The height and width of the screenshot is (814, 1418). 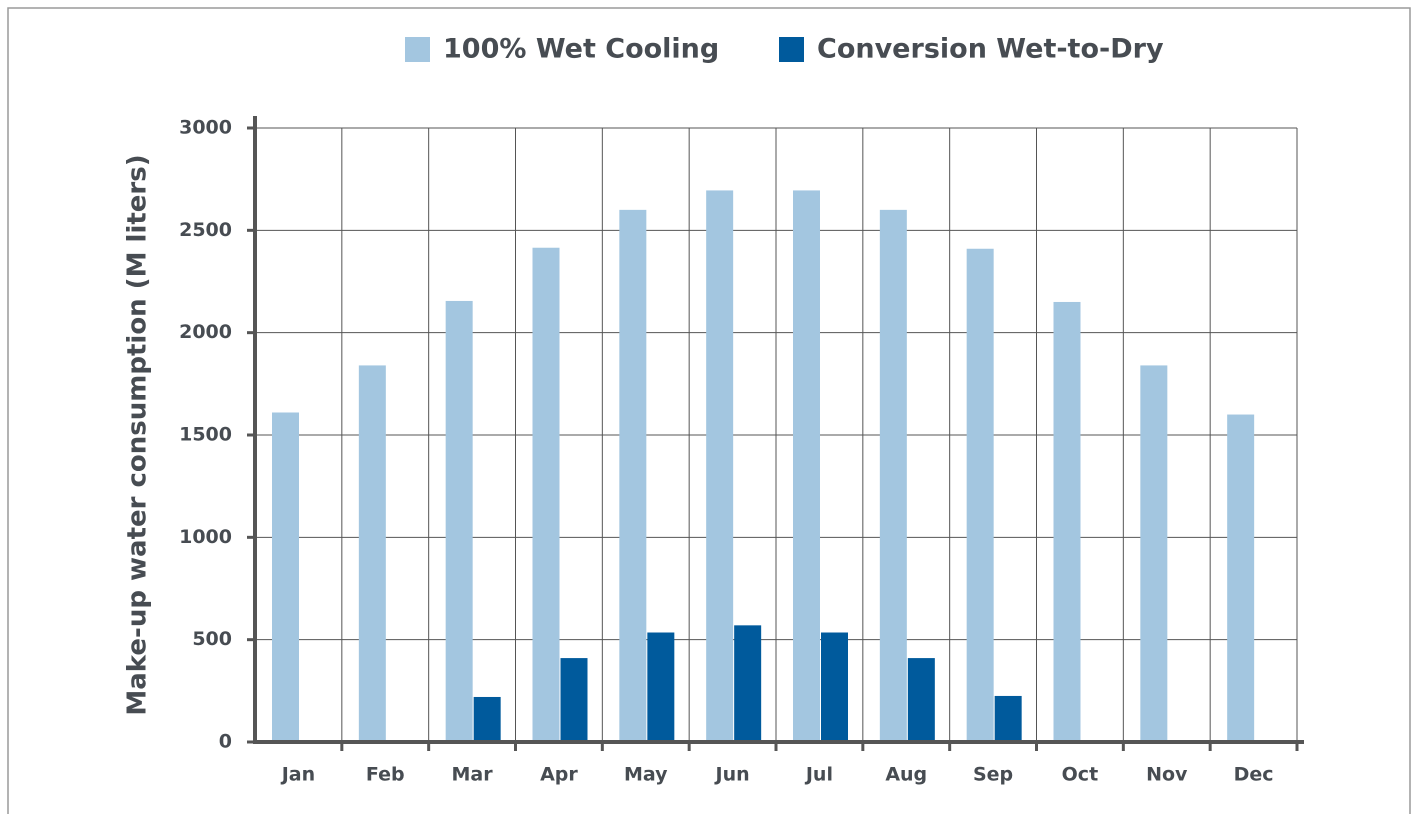 I want to click on x-tick-label: Oct, so click(x=1080, y=775).